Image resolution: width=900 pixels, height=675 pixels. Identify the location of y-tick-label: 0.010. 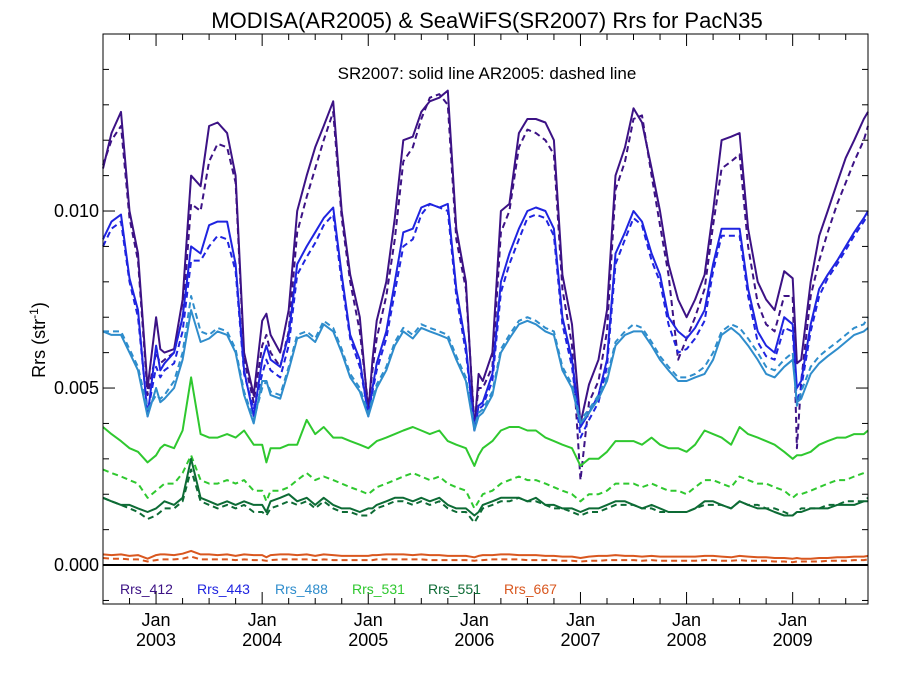
(76, 211).